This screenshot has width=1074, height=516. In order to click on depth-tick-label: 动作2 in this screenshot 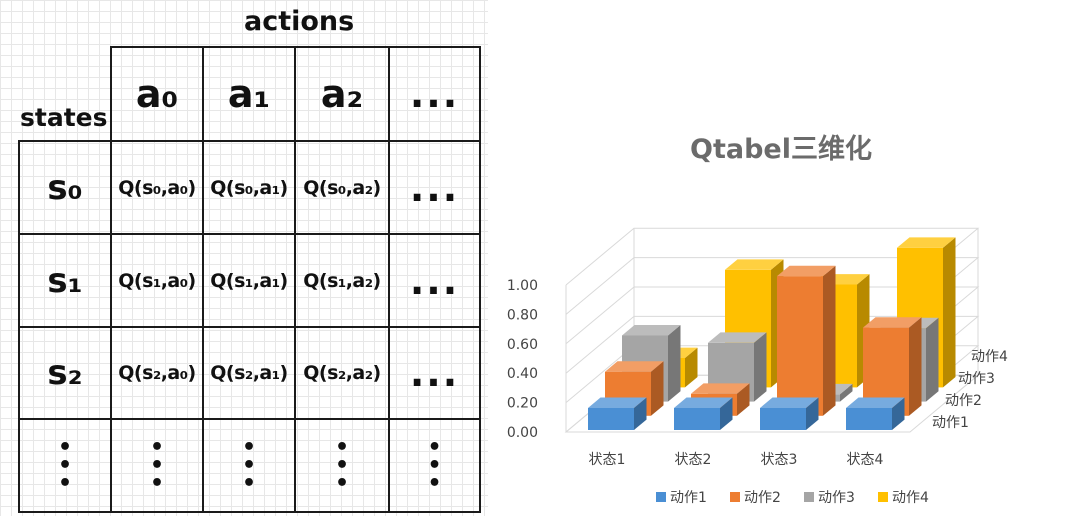, I will do `click(963, 401)`.